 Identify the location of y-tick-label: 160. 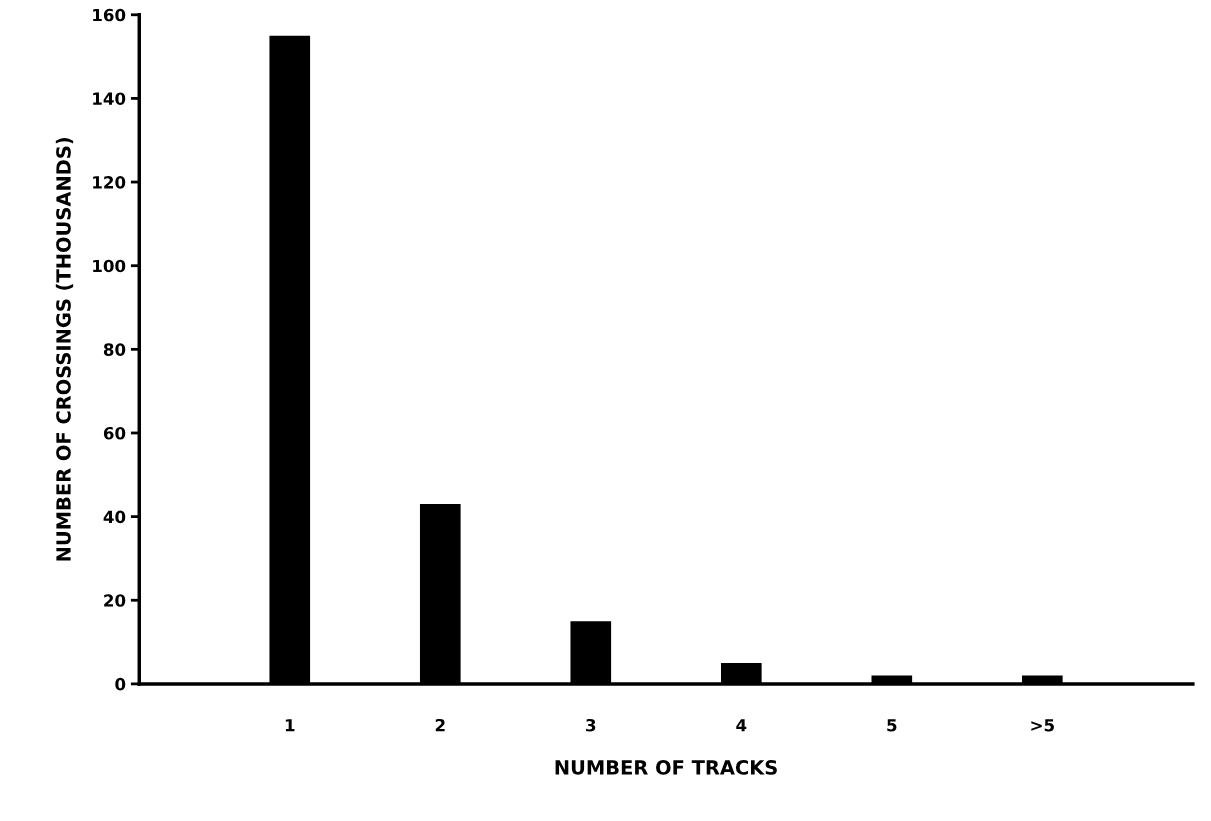
(109, 15).